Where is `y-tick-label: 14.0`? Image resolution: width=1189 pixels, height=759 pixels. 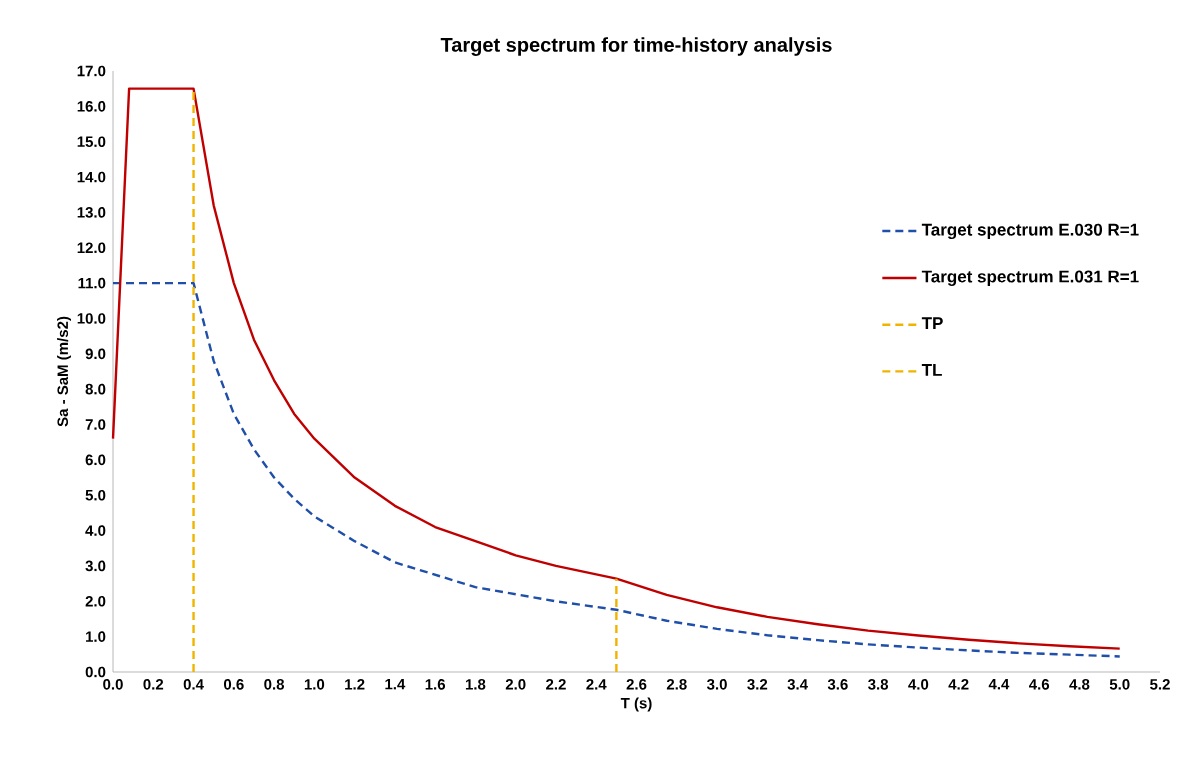 y-tick-label: 14.0 is located at coordinates (91, 177).